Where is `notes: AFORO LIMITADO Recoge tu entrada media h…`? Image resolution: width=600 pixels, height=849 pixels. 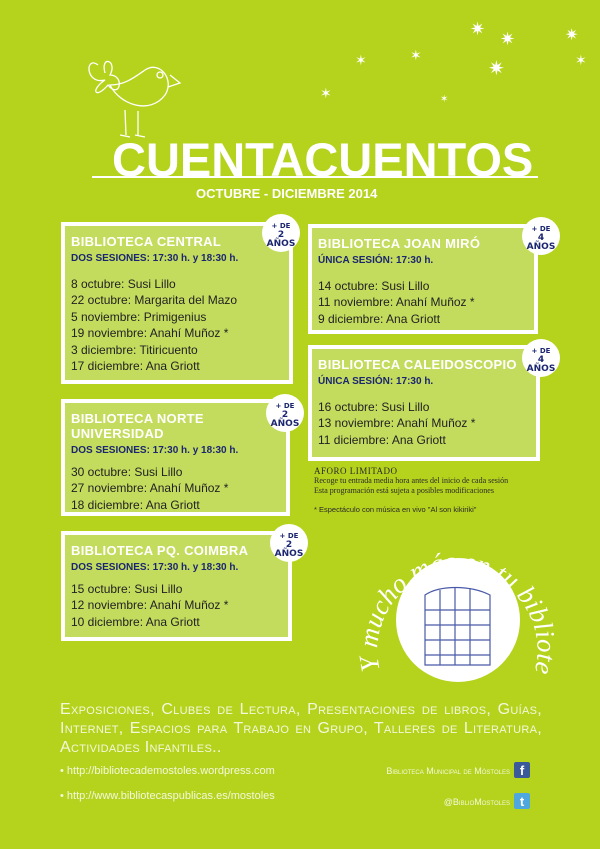
notes: AFORO LIMITADO Recoge tu entrada media h… is located at coordinates (411, 490).